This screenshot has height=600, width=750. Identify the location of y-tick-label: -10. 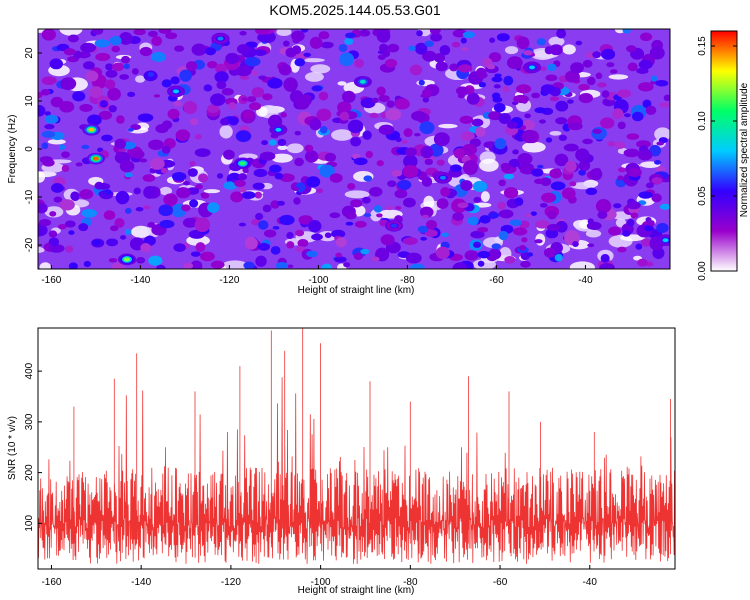
(29, 196).